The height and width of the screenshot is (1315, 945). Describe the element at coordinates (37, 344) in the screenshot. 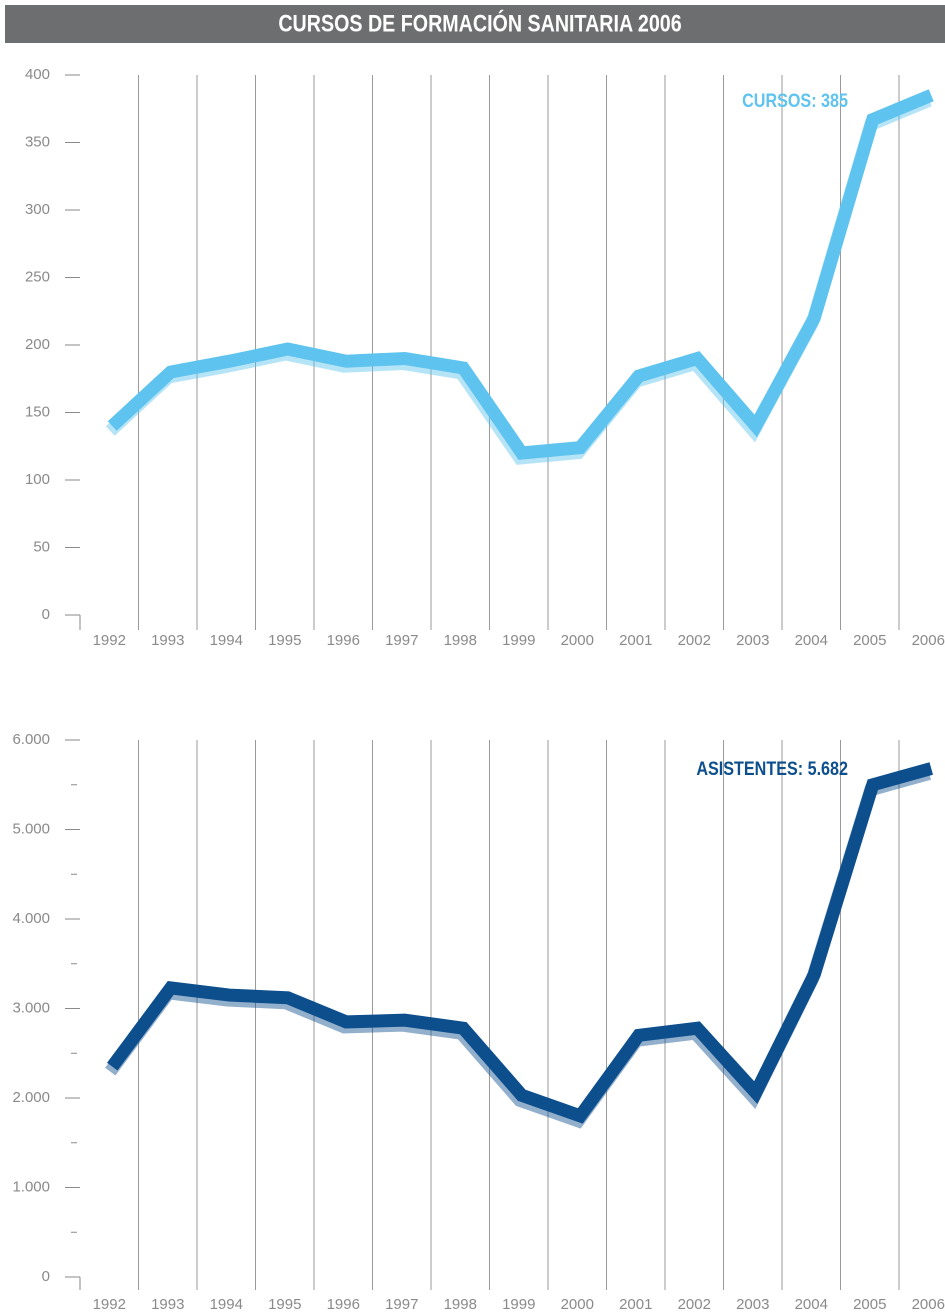

I see `y-tick-label: 200` at that location.